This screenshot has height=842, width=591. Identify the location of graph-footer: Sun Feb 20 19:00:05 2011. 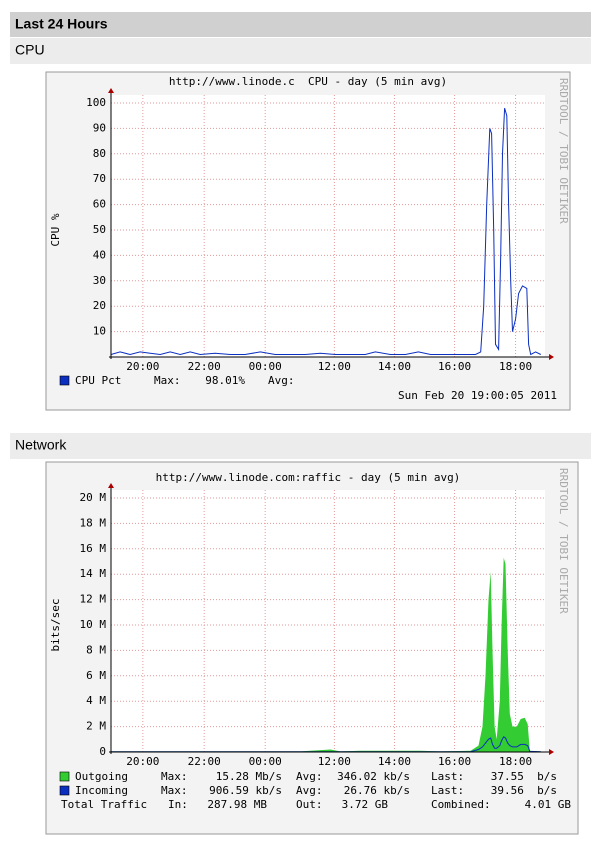
(477, 395).